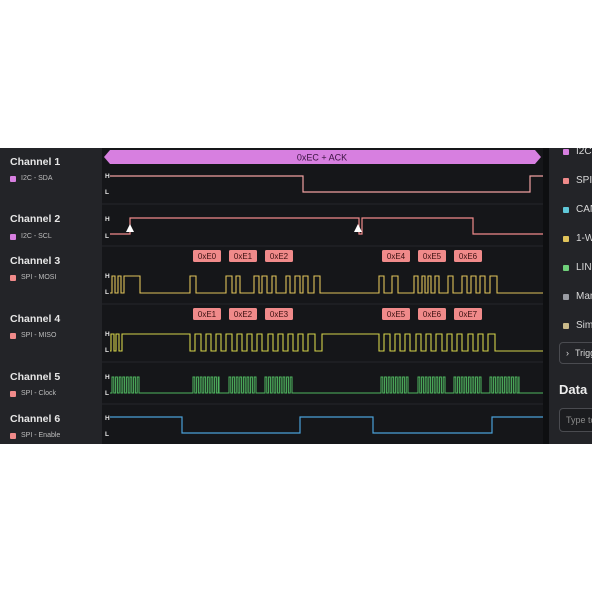 Image resolution: width=592 pixels, height=592 pixels. I want to click on mosi-byte-text: 0xE4, so click(396, 256).